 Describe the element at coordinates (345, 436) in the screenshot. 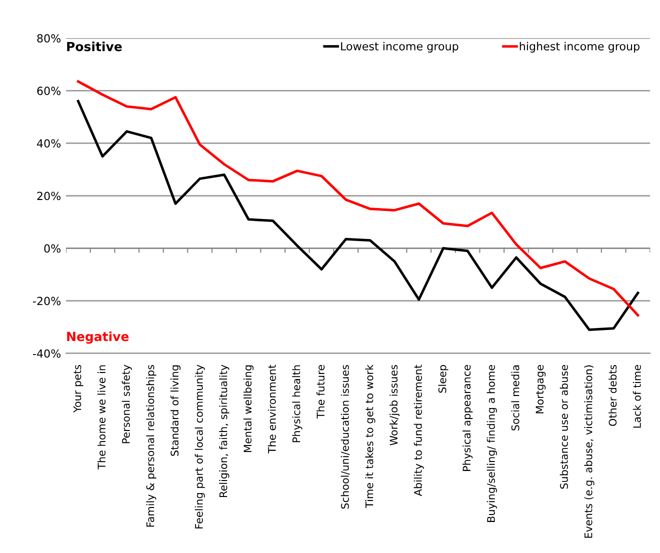

I see `x-tick-label: School/uni/education issues` at that location.